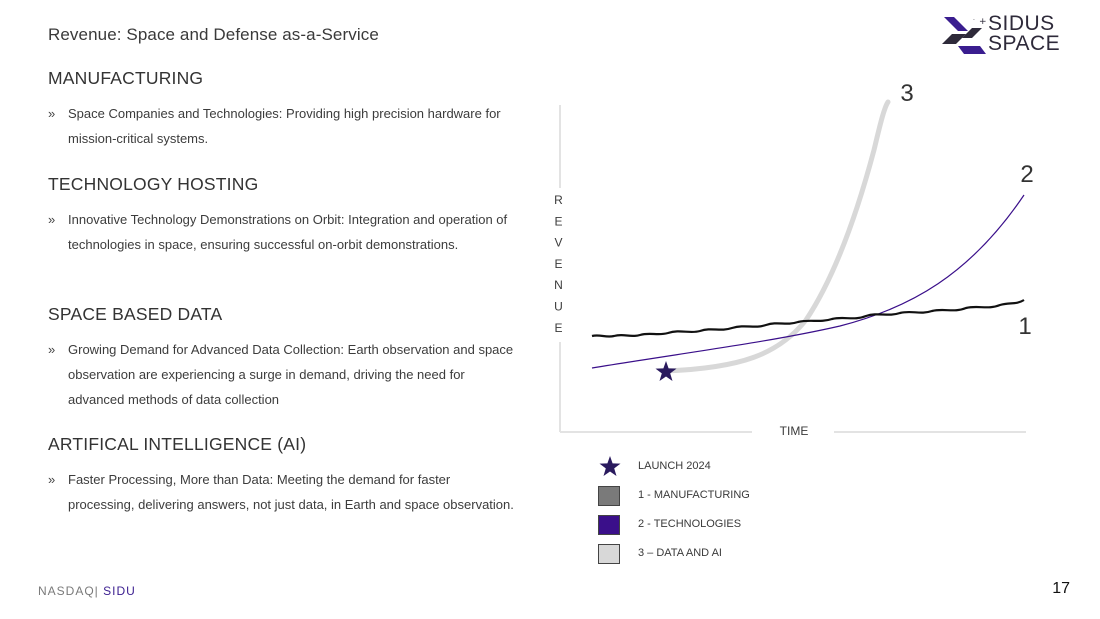 This screenshot has height=619, width=1100. Describe the element at coordinates (1024, 43) in the screenshot. I see `logo-line-2: SPACE` at that location.